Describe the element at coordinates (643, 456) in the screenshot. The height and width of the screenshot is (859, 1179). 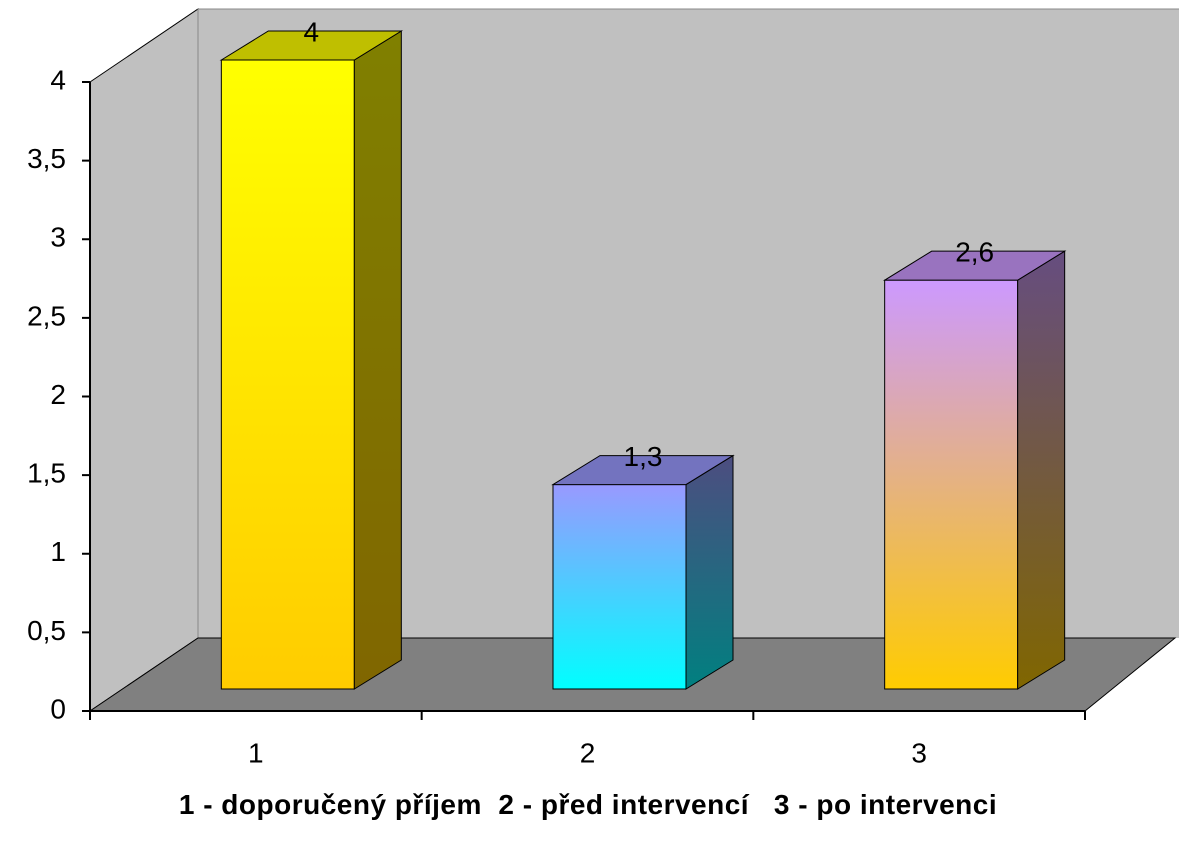
I see `value-label: 1,3` at that location.